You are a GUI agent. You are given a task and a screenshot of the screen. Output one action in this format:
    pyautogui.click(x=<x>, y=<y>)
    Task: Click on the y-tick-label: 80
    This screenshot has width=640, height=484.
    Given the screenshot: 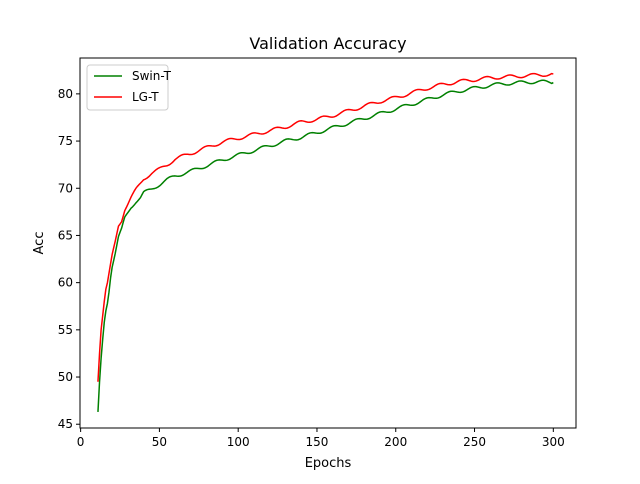 What is the action you would take?
    pyautogui.click(x=65, y=94)
    